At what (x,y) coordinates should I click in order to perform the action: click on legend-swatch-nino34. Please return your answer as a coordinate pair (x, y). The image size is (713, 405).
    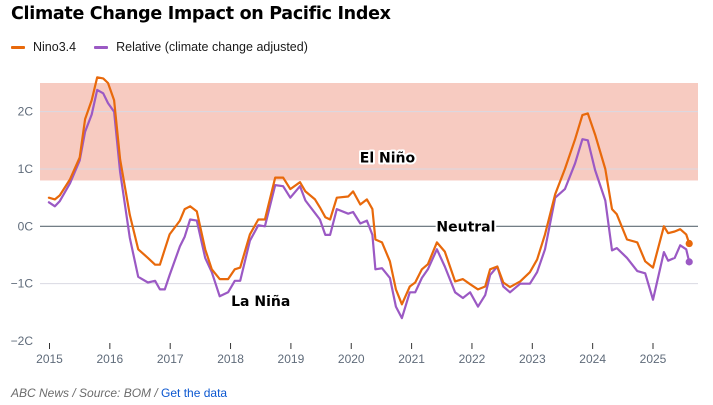
    Looking at the image, I should click on (18, 47).